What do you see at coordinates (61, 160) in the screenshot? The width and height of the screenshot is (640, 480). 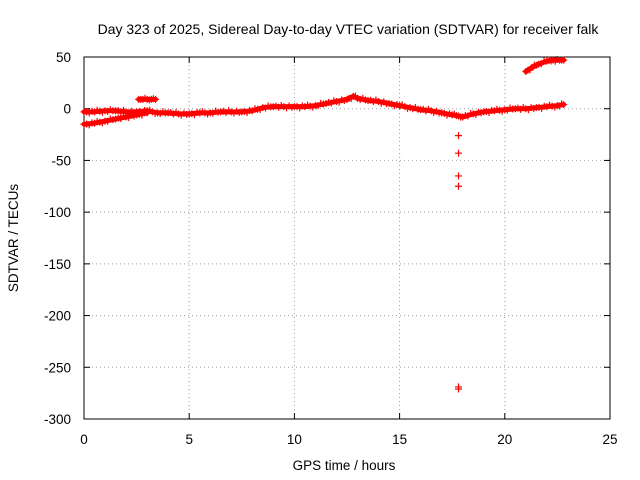 I see `y-tick-label: -50` at bounding box center [61, 160].